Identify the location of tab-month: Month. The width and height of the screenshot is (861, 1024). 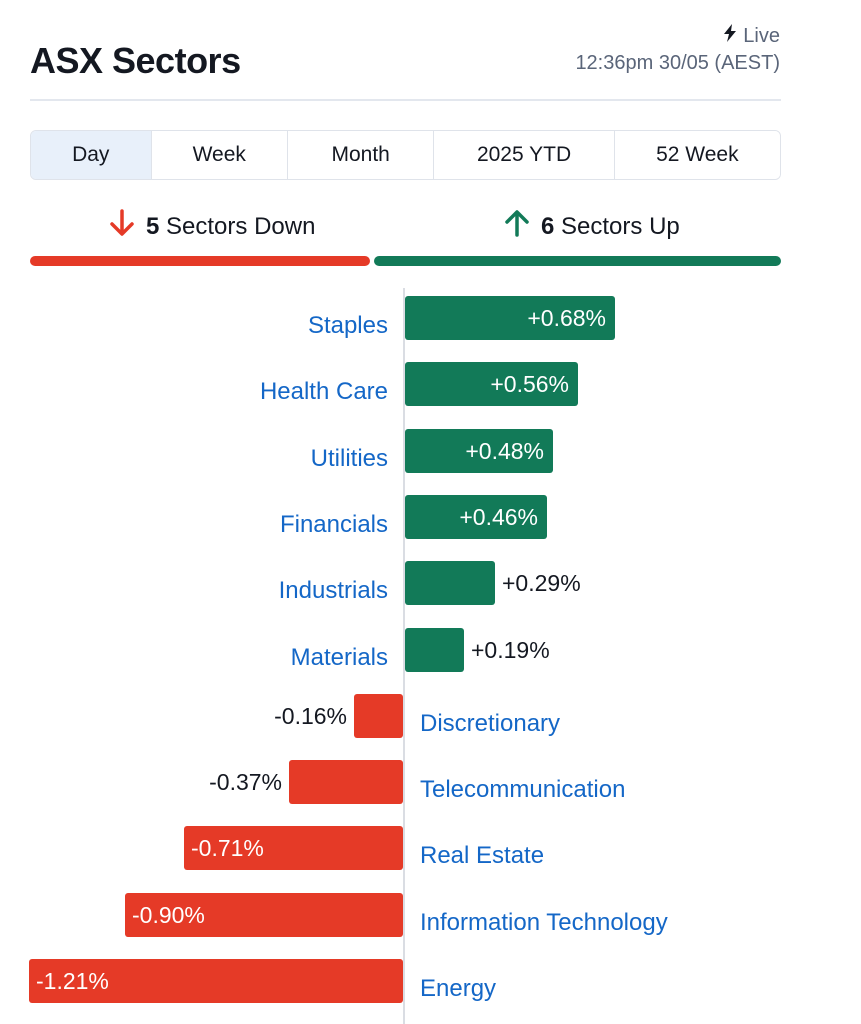
(361, 155).